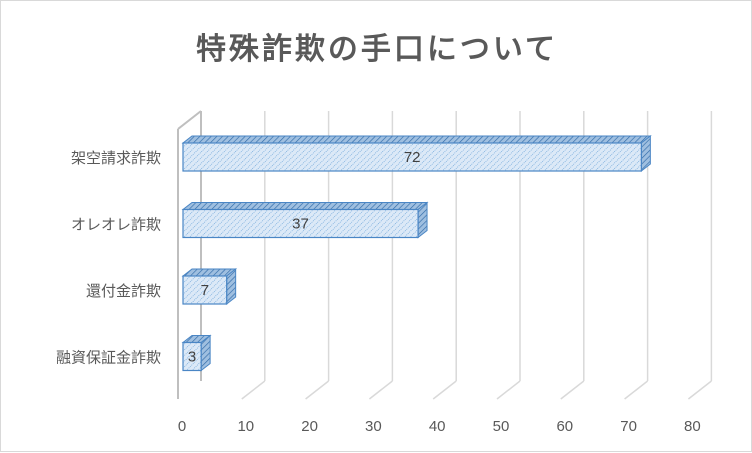 The width and height of the screenshot is (752, 453). I want to click on x-tick-label: 50, so click(501, 426).